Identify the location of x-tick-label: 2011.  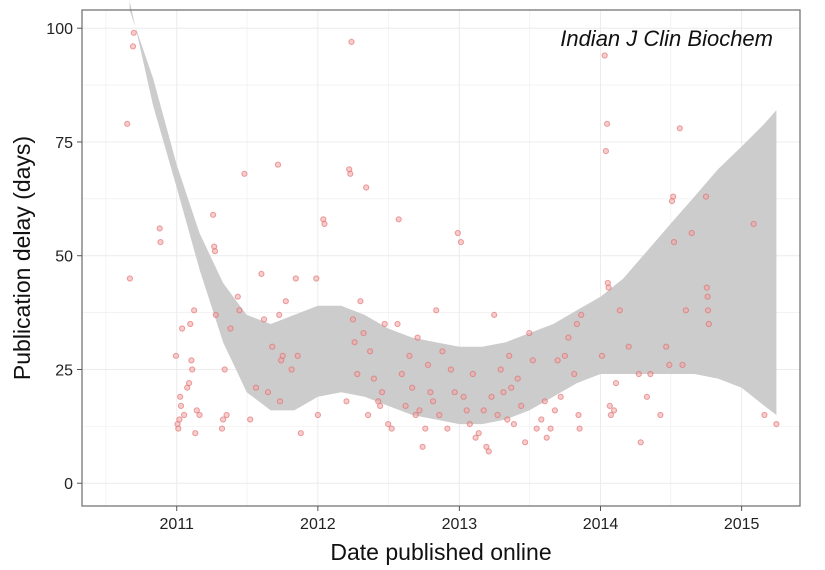
(177, 524).